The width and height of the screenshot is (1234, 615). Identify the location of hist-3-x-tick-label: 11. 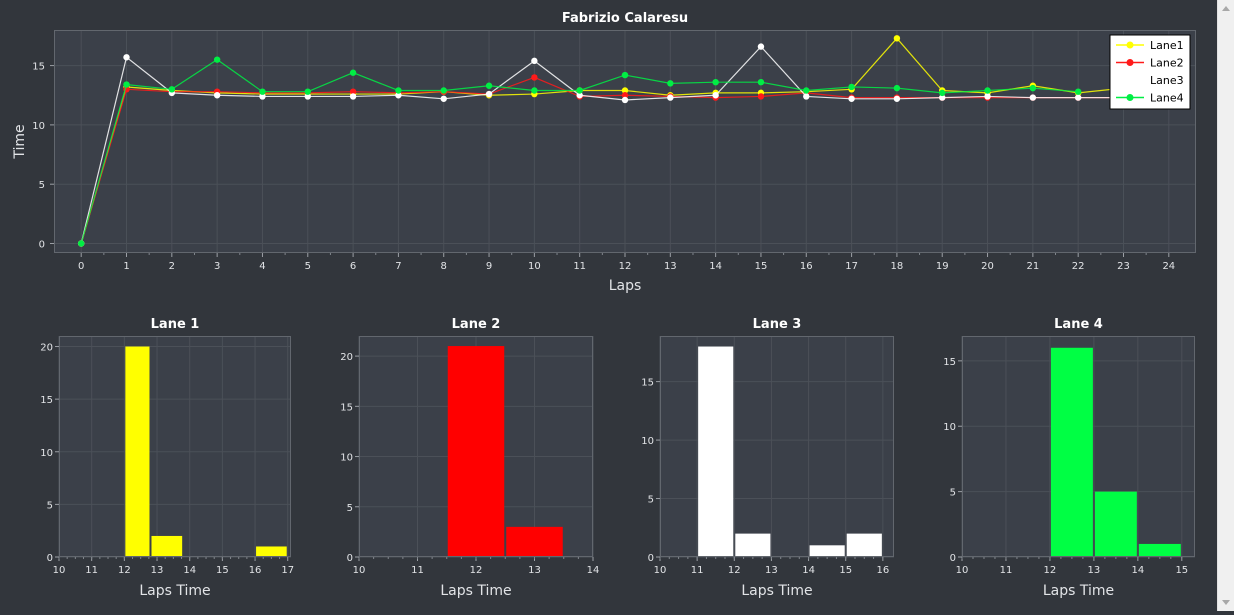
(697, 570).